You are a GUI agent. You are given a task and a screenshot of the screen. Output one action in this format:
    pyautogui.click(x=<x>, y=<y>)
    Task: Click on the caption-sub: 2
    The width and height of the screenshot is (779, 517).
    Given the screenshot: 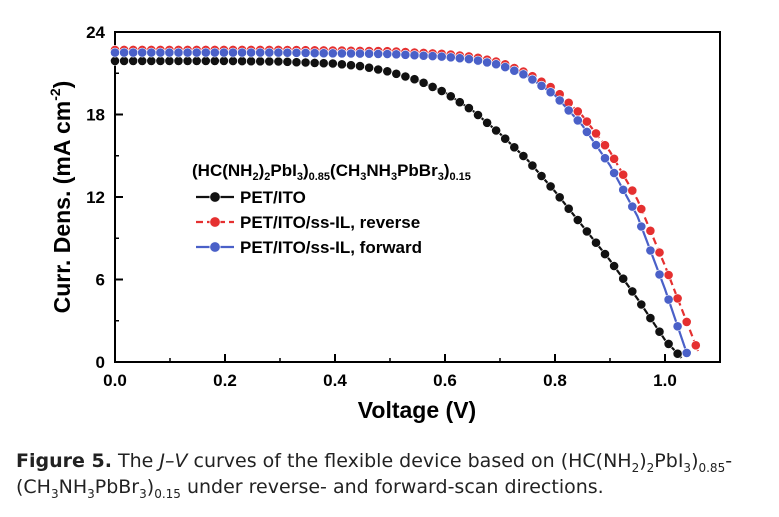 What is the action you would take?
    pyautogui.click(x=650, y=467)
    